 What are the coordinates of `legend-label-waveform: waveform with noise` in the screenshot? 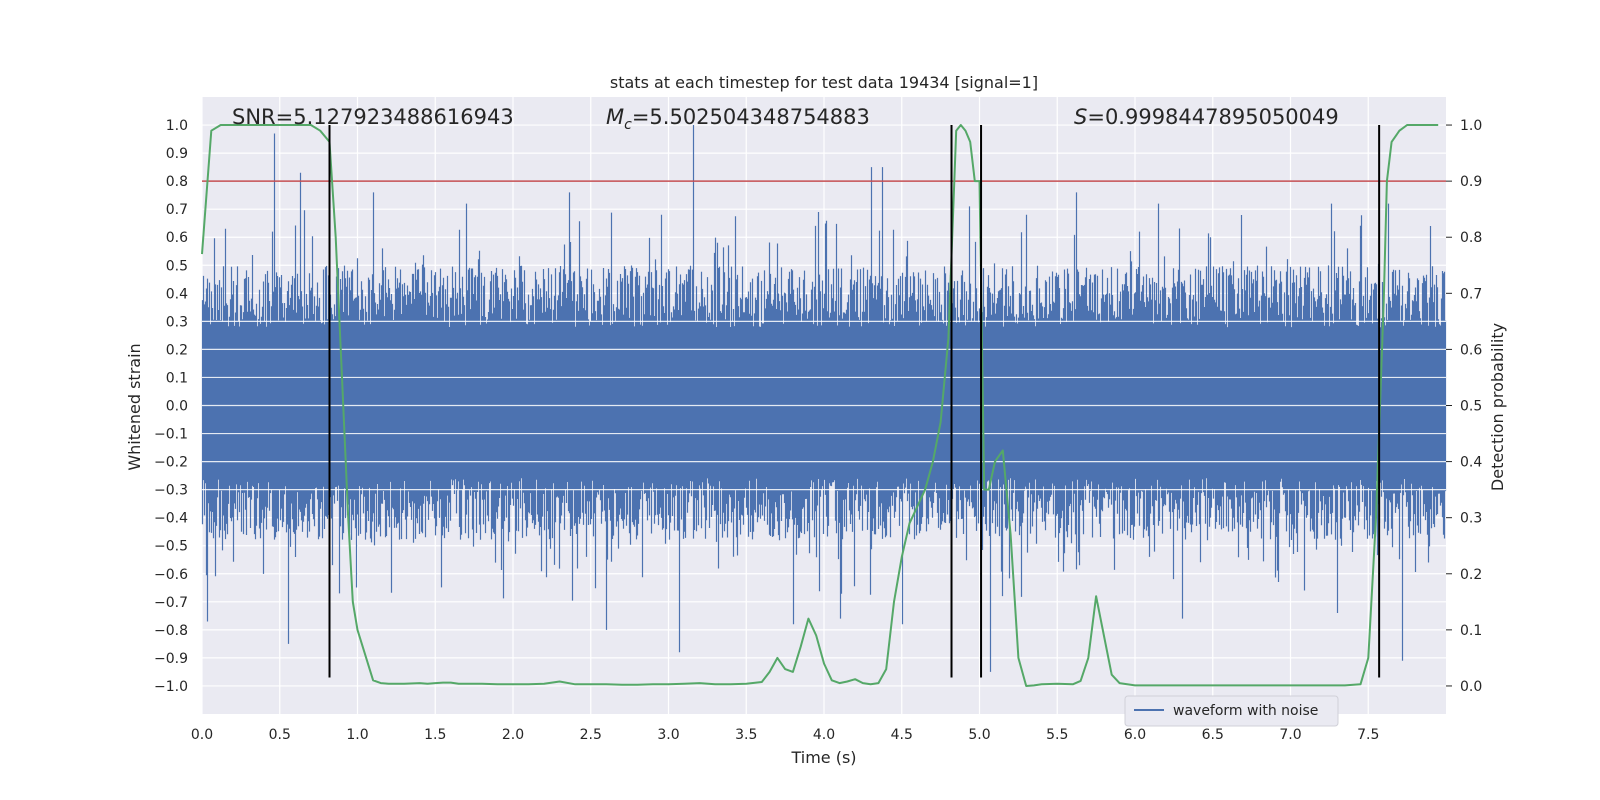 It's located at (1245, 711).